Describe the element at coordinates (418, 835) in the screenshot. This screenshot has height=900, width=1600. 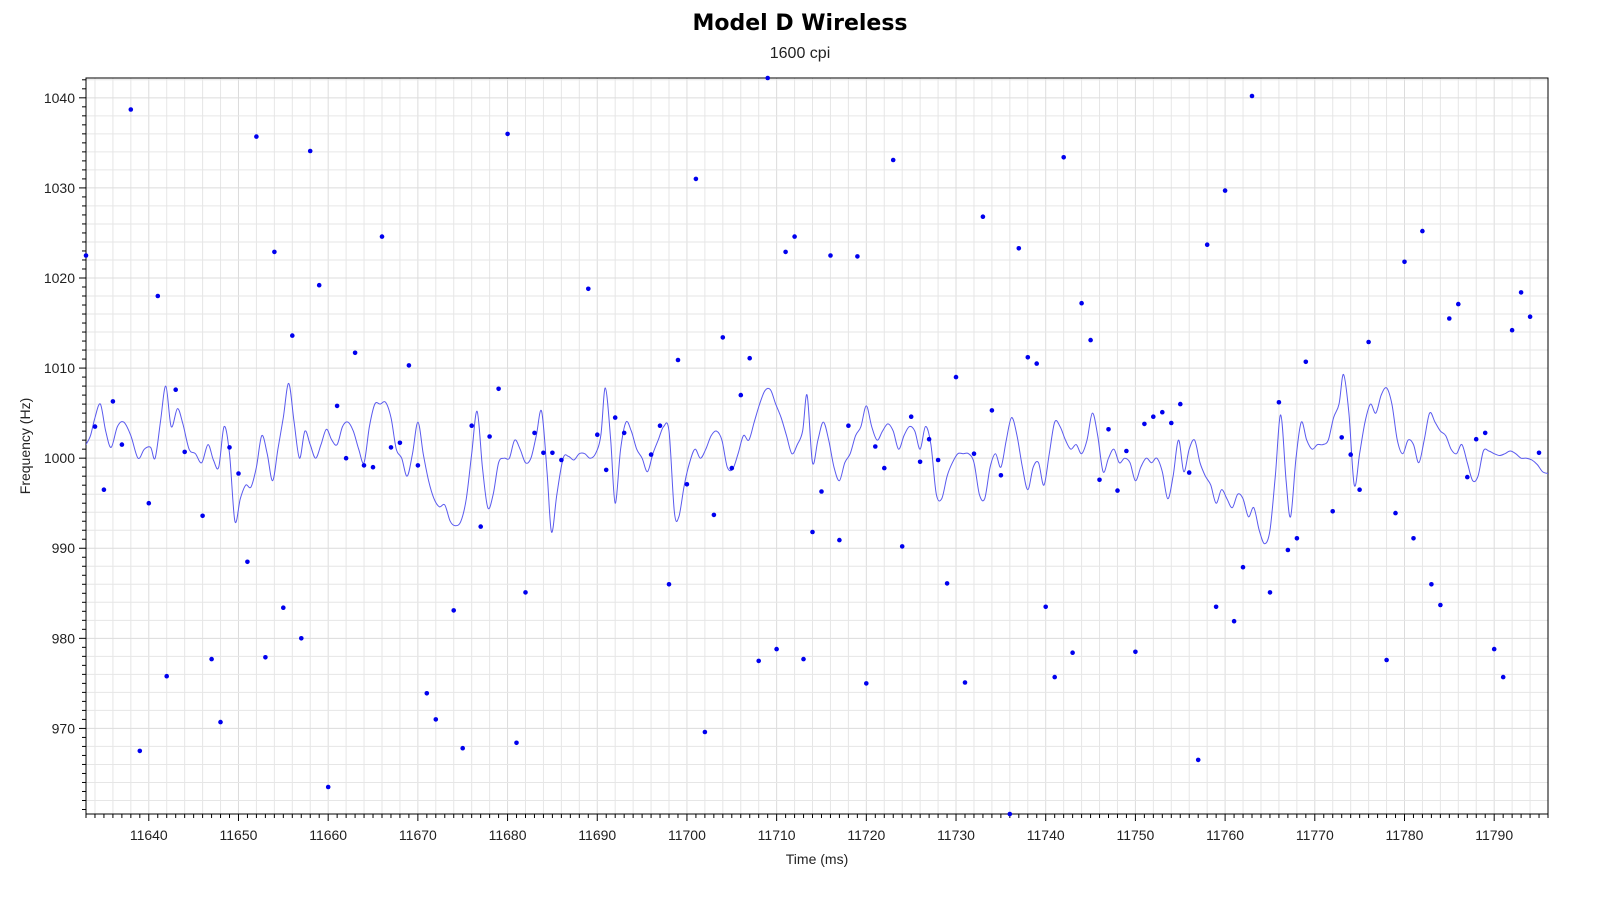
I see `x-tick-label: 11670` at that location.